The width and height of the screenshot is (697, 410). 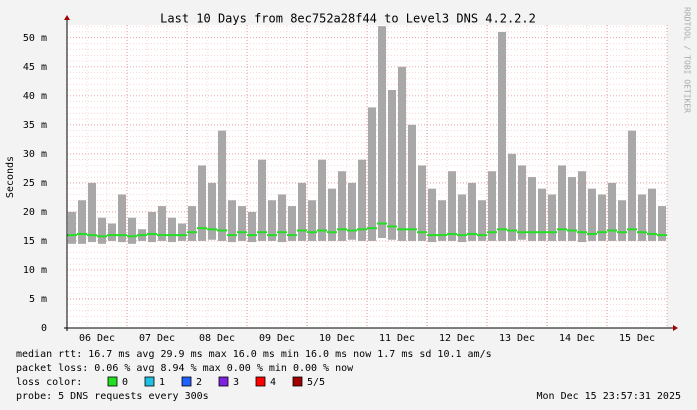 What do you see at coordinates (609, 396) in the screenshot?
I see `timestamp: Mon Dec 15 23:57:31 2025` at bounding box center [609, 396].